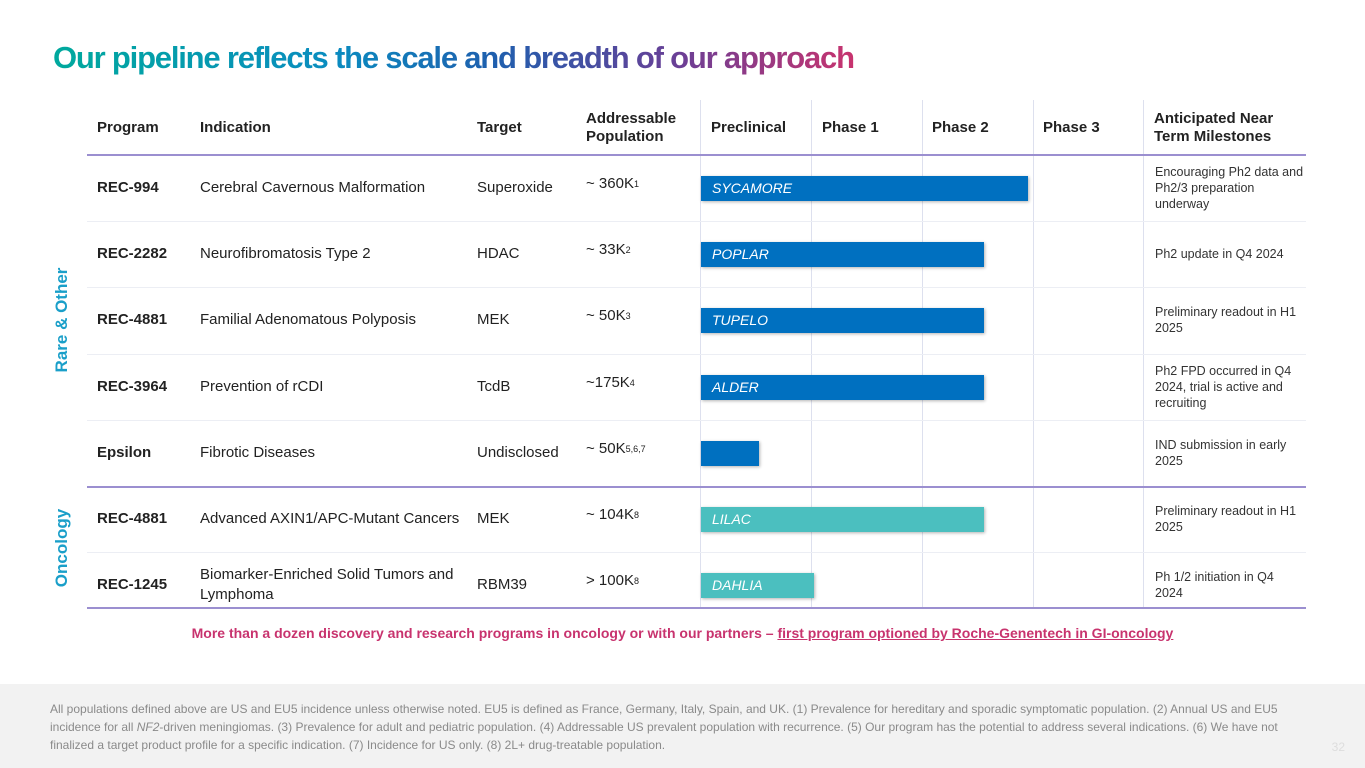 Image resolution: width=1365 pixels, height=768 pixels. I want to click on milestone: IND submission in early 2025, so click(1221, 452).